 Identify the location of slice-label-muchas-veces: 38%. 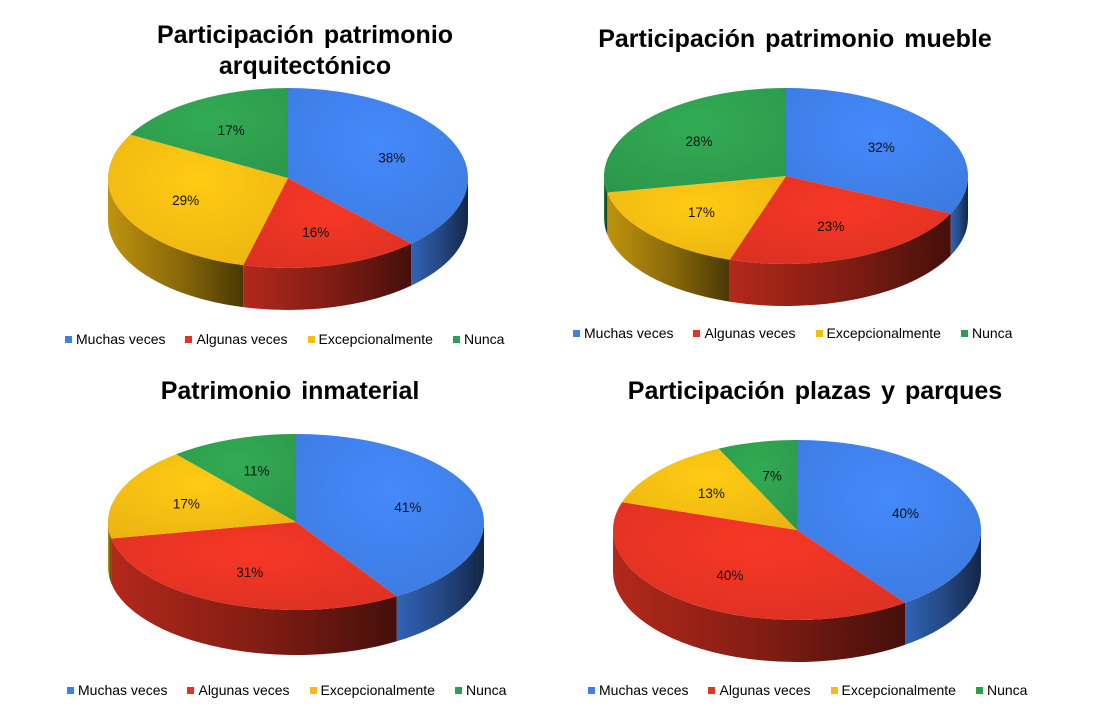
(391, 157).